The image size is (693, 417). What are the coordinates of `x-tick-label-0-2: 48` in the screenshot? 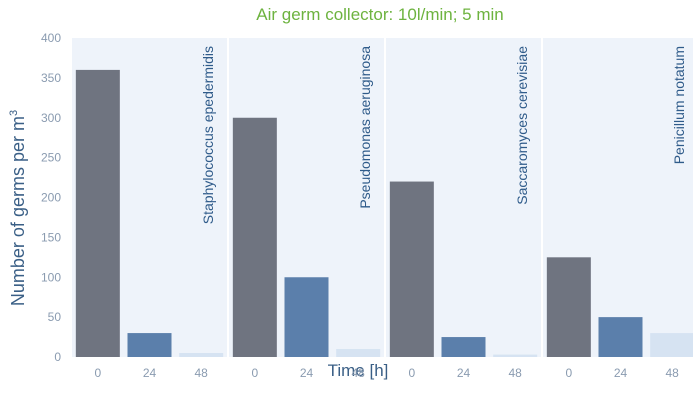 It's located at (201, 373).